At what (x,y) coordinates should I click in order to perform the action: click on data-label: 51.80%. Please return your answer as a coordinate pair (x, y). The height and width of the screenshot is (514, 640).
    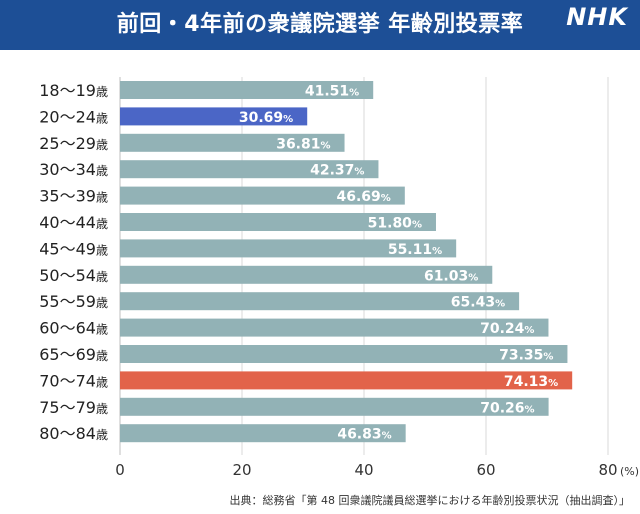
    Looking at the image, I should click on (395, 224).